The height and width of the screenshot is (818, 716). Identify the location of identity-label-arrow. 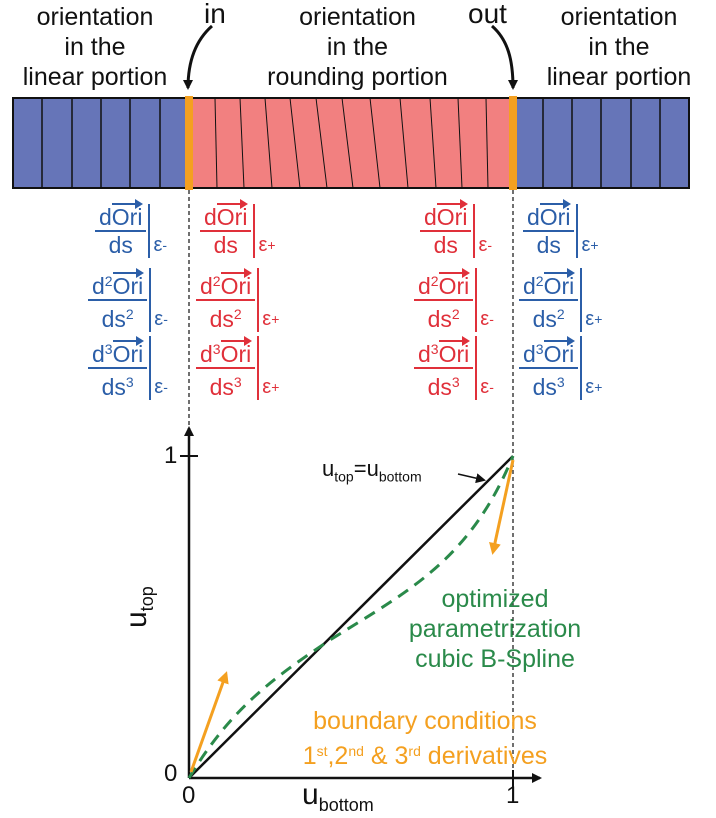
(471, 478).